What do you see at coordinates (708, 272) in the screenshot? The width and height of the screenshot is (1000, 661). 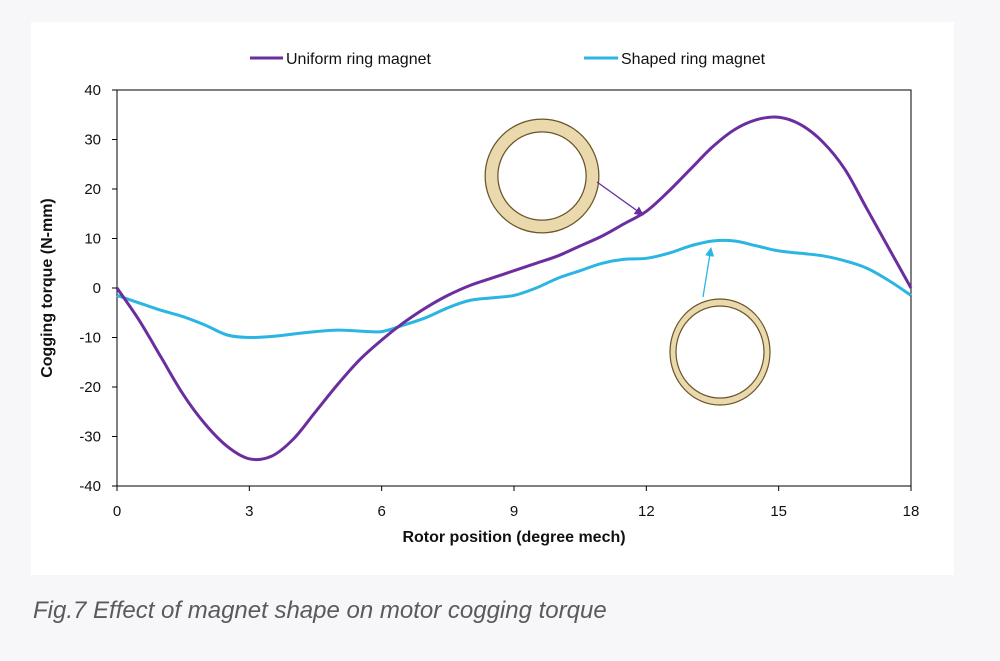 I see `shaped-annotation-arrow` at bounding box center [708, 272].